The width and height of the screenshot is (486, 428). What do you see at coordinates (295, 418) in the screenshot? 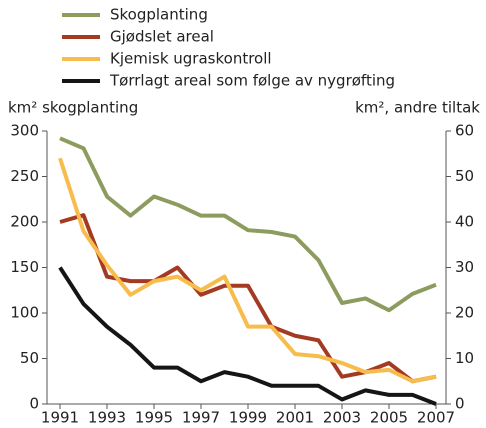
I see `x-tick-label: 2001` at bounding box center [295, 418].